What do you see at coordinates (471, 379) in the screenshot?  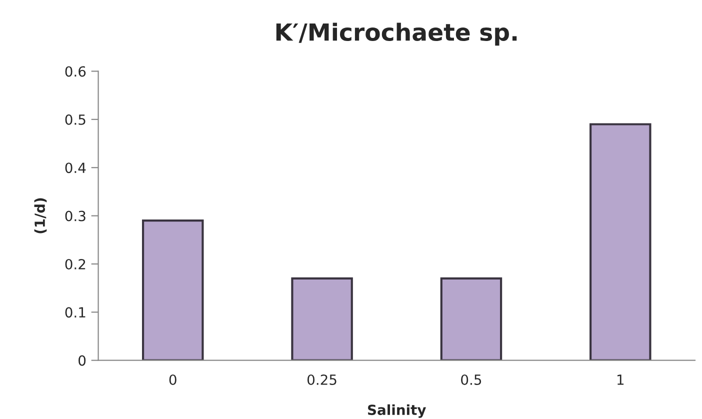 I see `x-tick-label: 0.5` at bounding box center [471, 379].